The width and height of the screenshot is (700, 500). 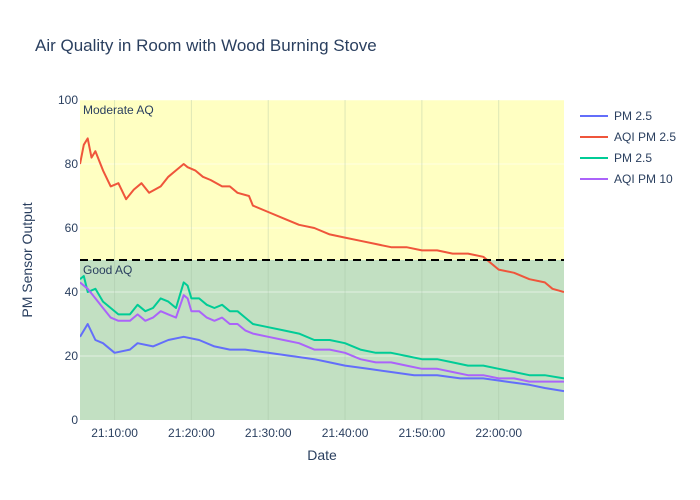 What do you see at coordinates (68, 260) in the screenshot?
I see `y-tick-labels: 0 20 40 60 80 100` at bounding box center [68, 260].